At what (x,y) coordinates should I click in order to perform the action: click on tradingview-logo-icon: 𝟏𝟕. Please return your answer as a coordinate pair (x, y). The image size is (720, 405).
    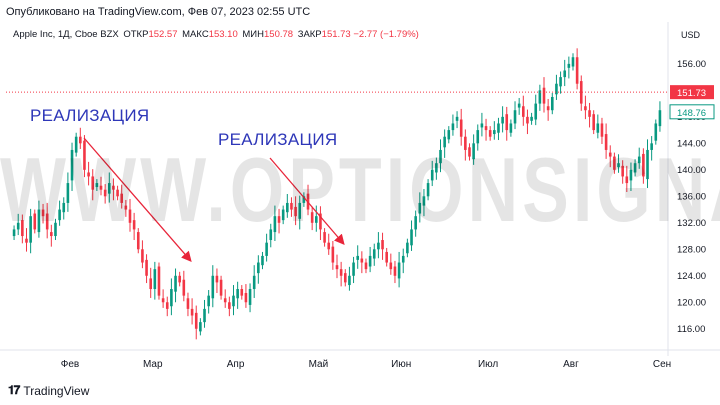
    Looking at the image, I should click on (14, 390).